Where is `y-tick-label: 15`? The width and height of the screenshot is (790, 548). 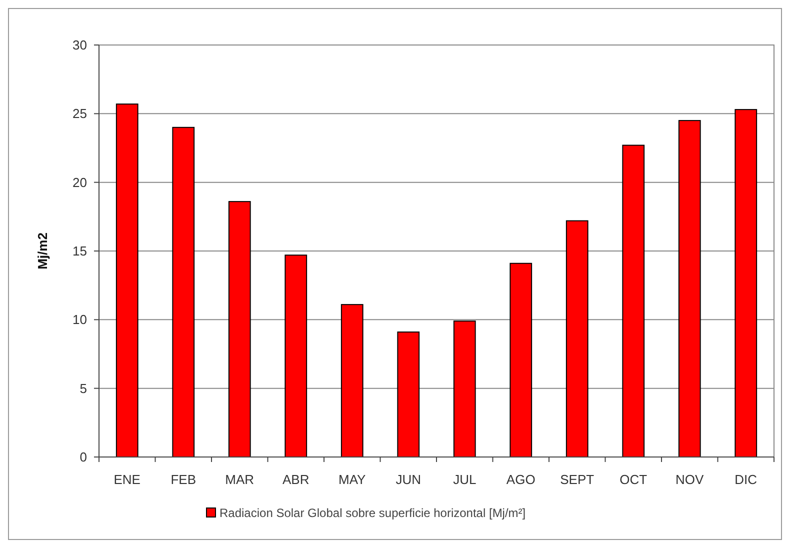
y-tick-label: 15 is located at coordinates (79, 251).